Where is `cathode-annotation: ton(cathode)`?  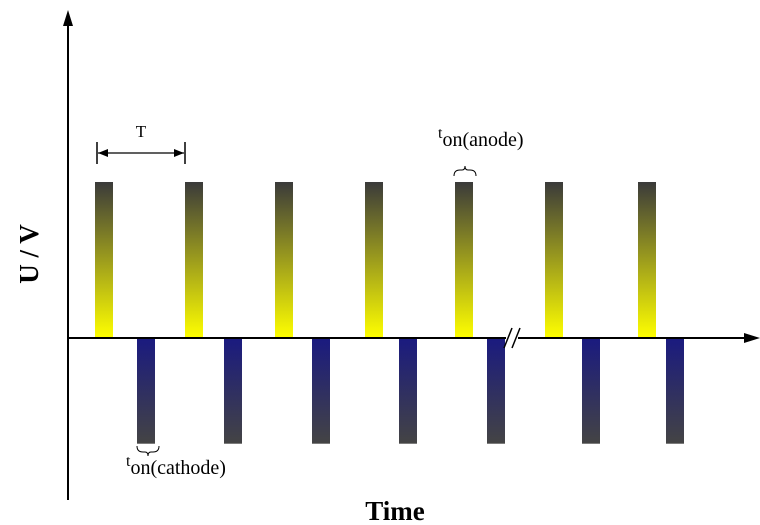
cathode-annotation: ton(cathode) is located at coordinates (176, 462).